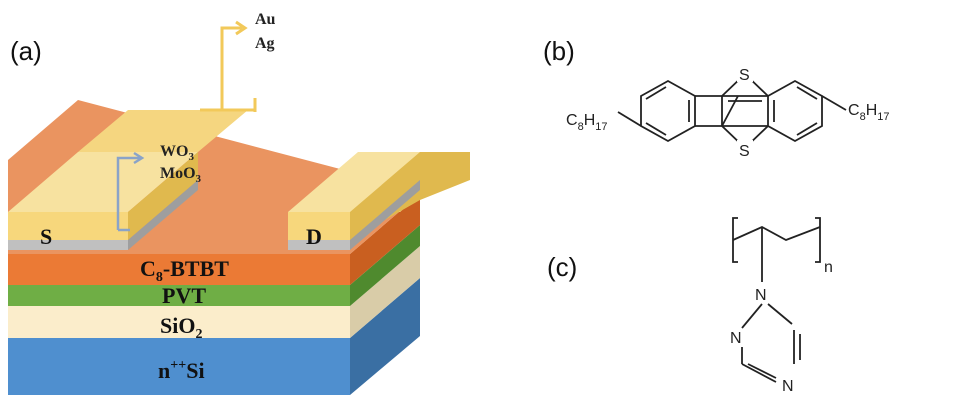 Image resolution: width=965 pixels, height=401 pixels. What do you see at coordinates (184, 270) in the screenshot?
I see `label-c8-btbt: C8-BTBT` at bounding box center [184, 270].